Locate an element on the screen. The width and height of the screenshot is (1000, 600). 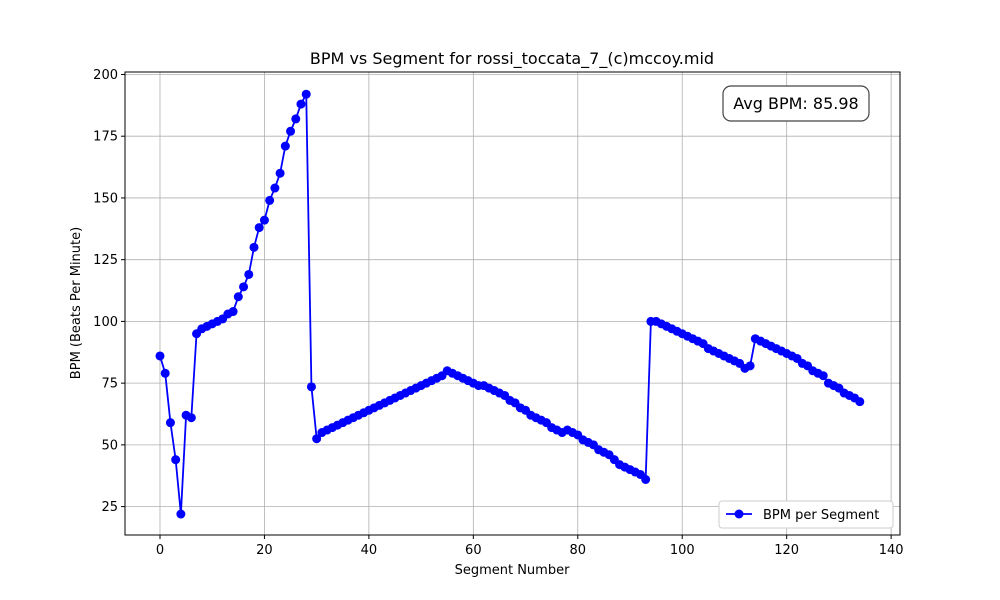
y-axis-label: BPM (Beats Per Minute) is located at coordinates (76, 303).